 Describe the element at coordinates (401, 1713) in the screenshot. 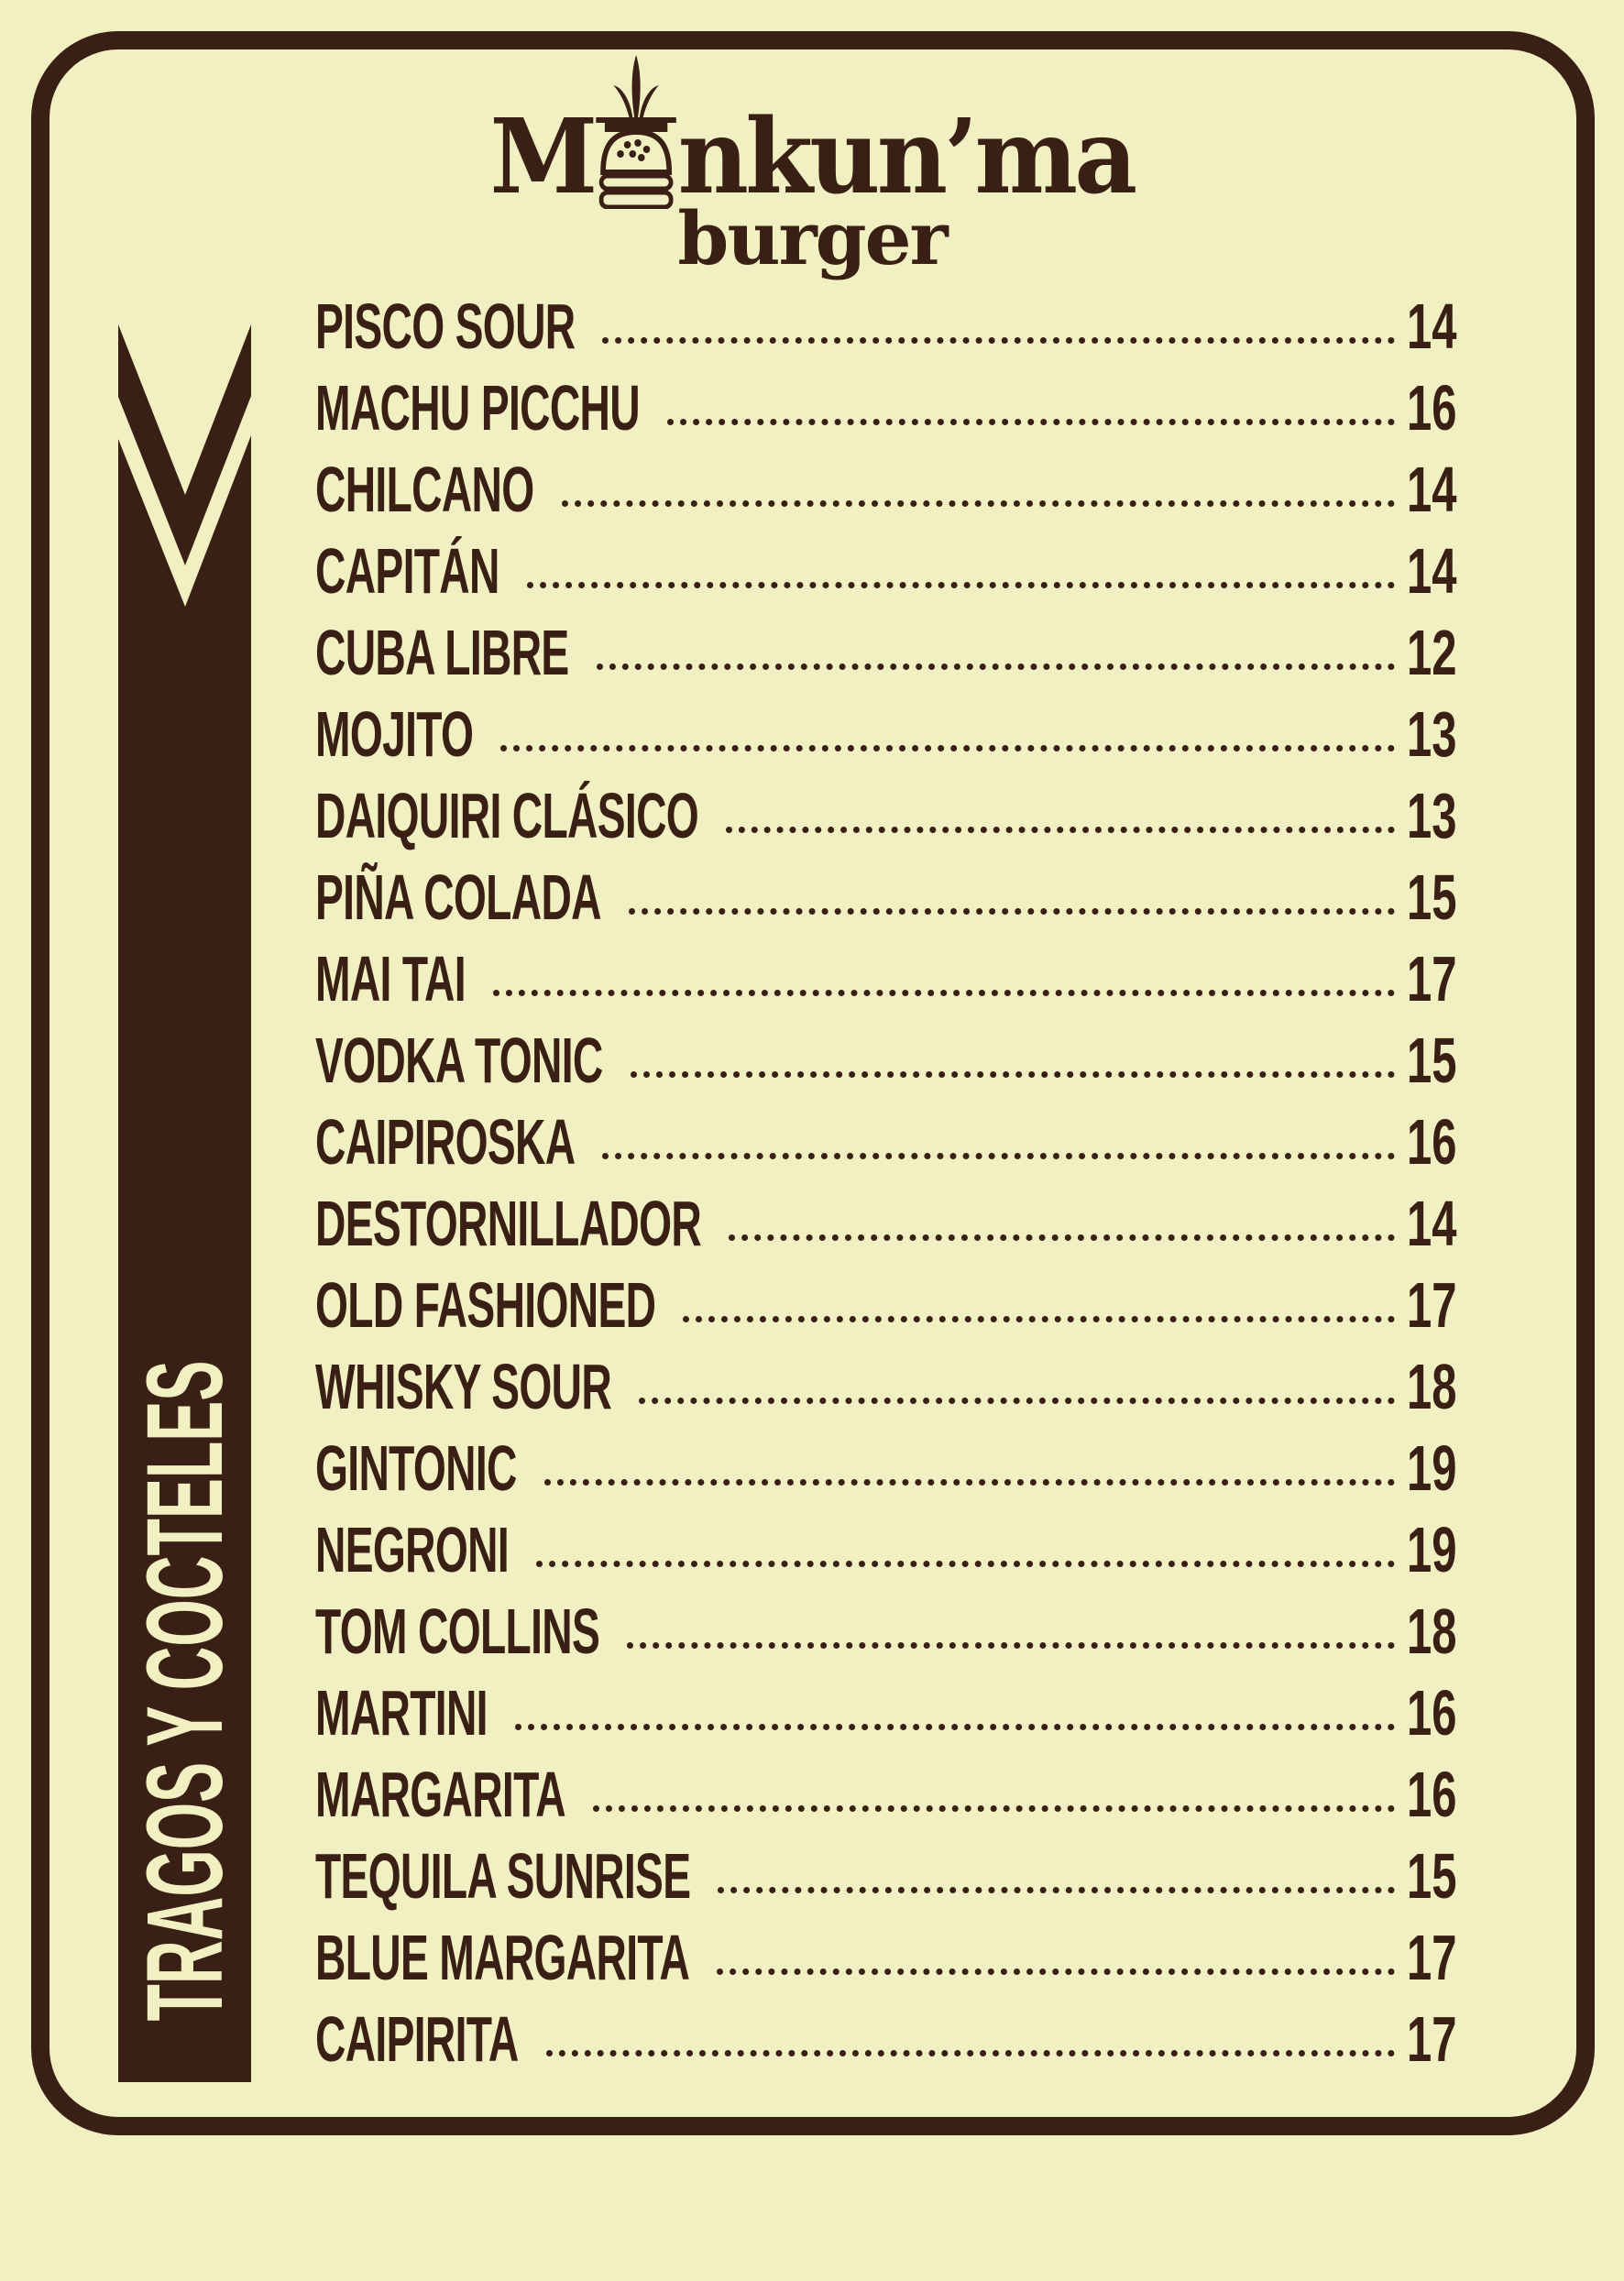

I see `menu-item-name: MARTINI` at that location.